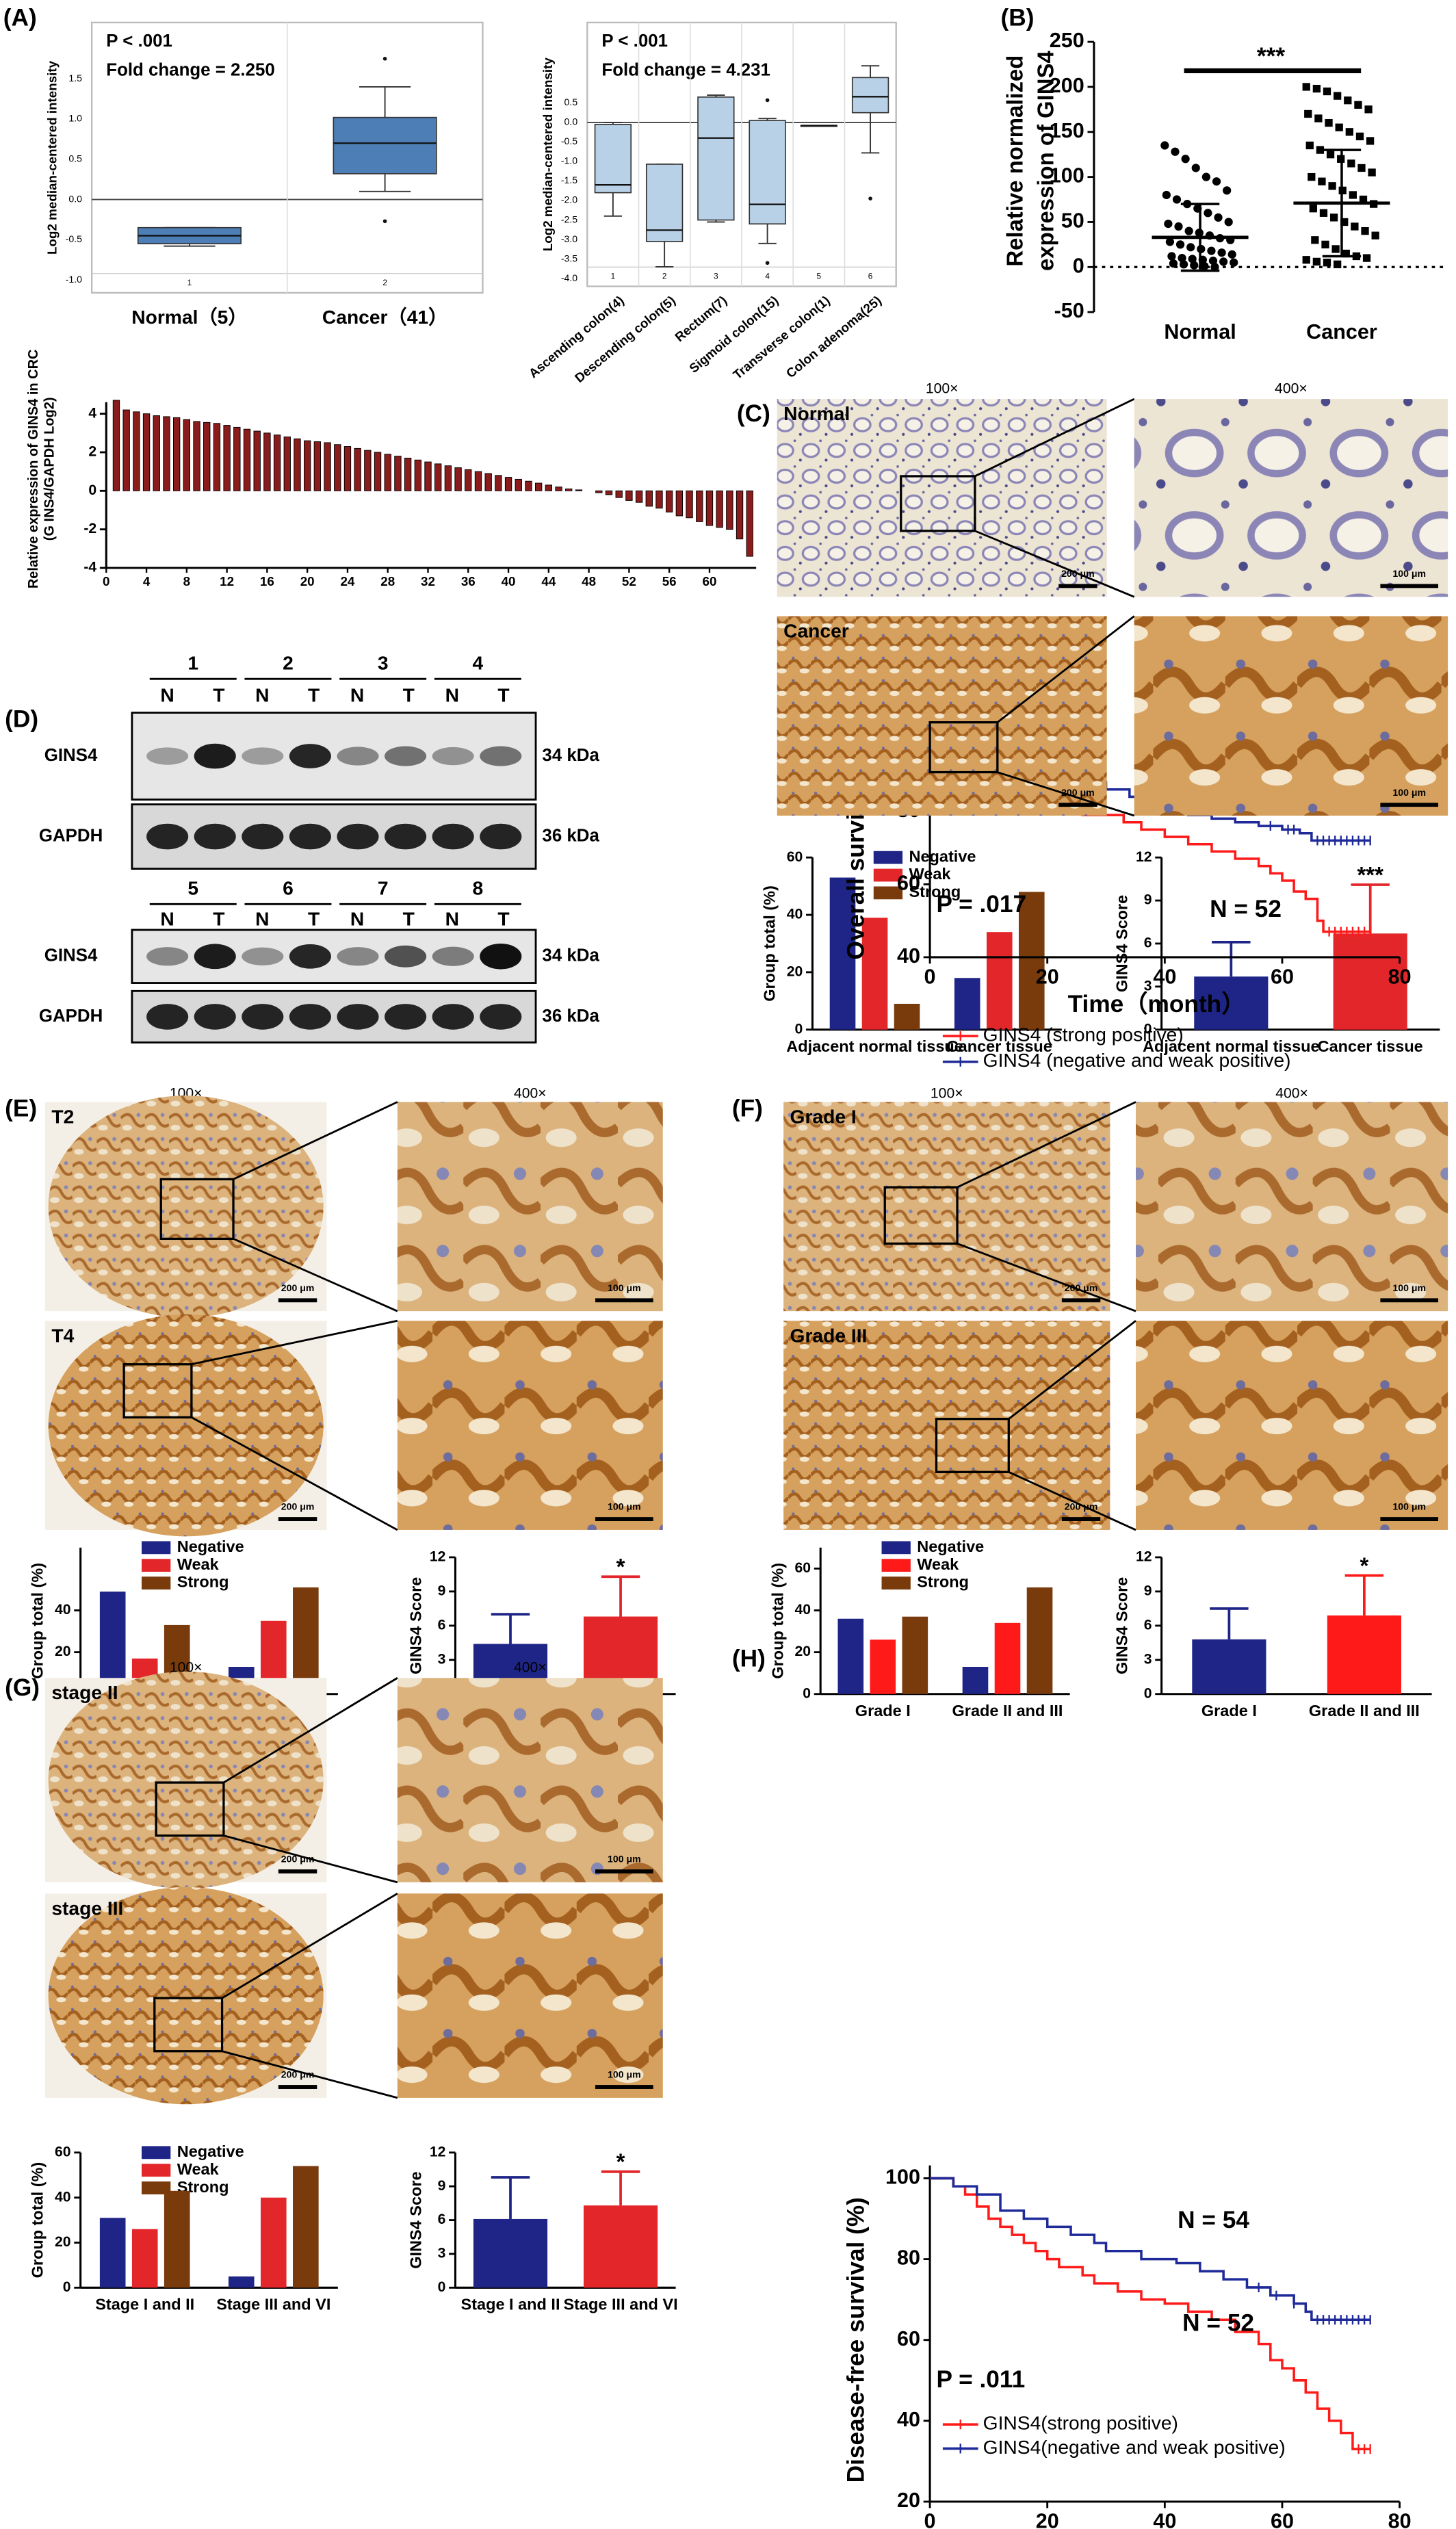  Describe the element at coordinates (1067, 40) in the screenshot. I see `y-tick-label: 250` at that location.